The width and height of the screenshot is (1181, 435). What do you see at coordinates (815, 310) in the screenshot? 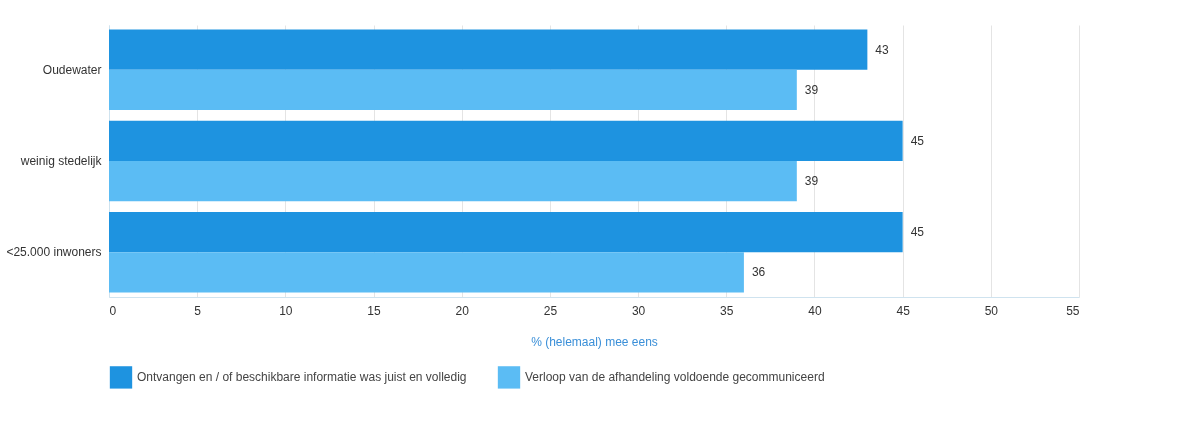
I see `x-tick-label: 40` at bounding box center [815, 310].